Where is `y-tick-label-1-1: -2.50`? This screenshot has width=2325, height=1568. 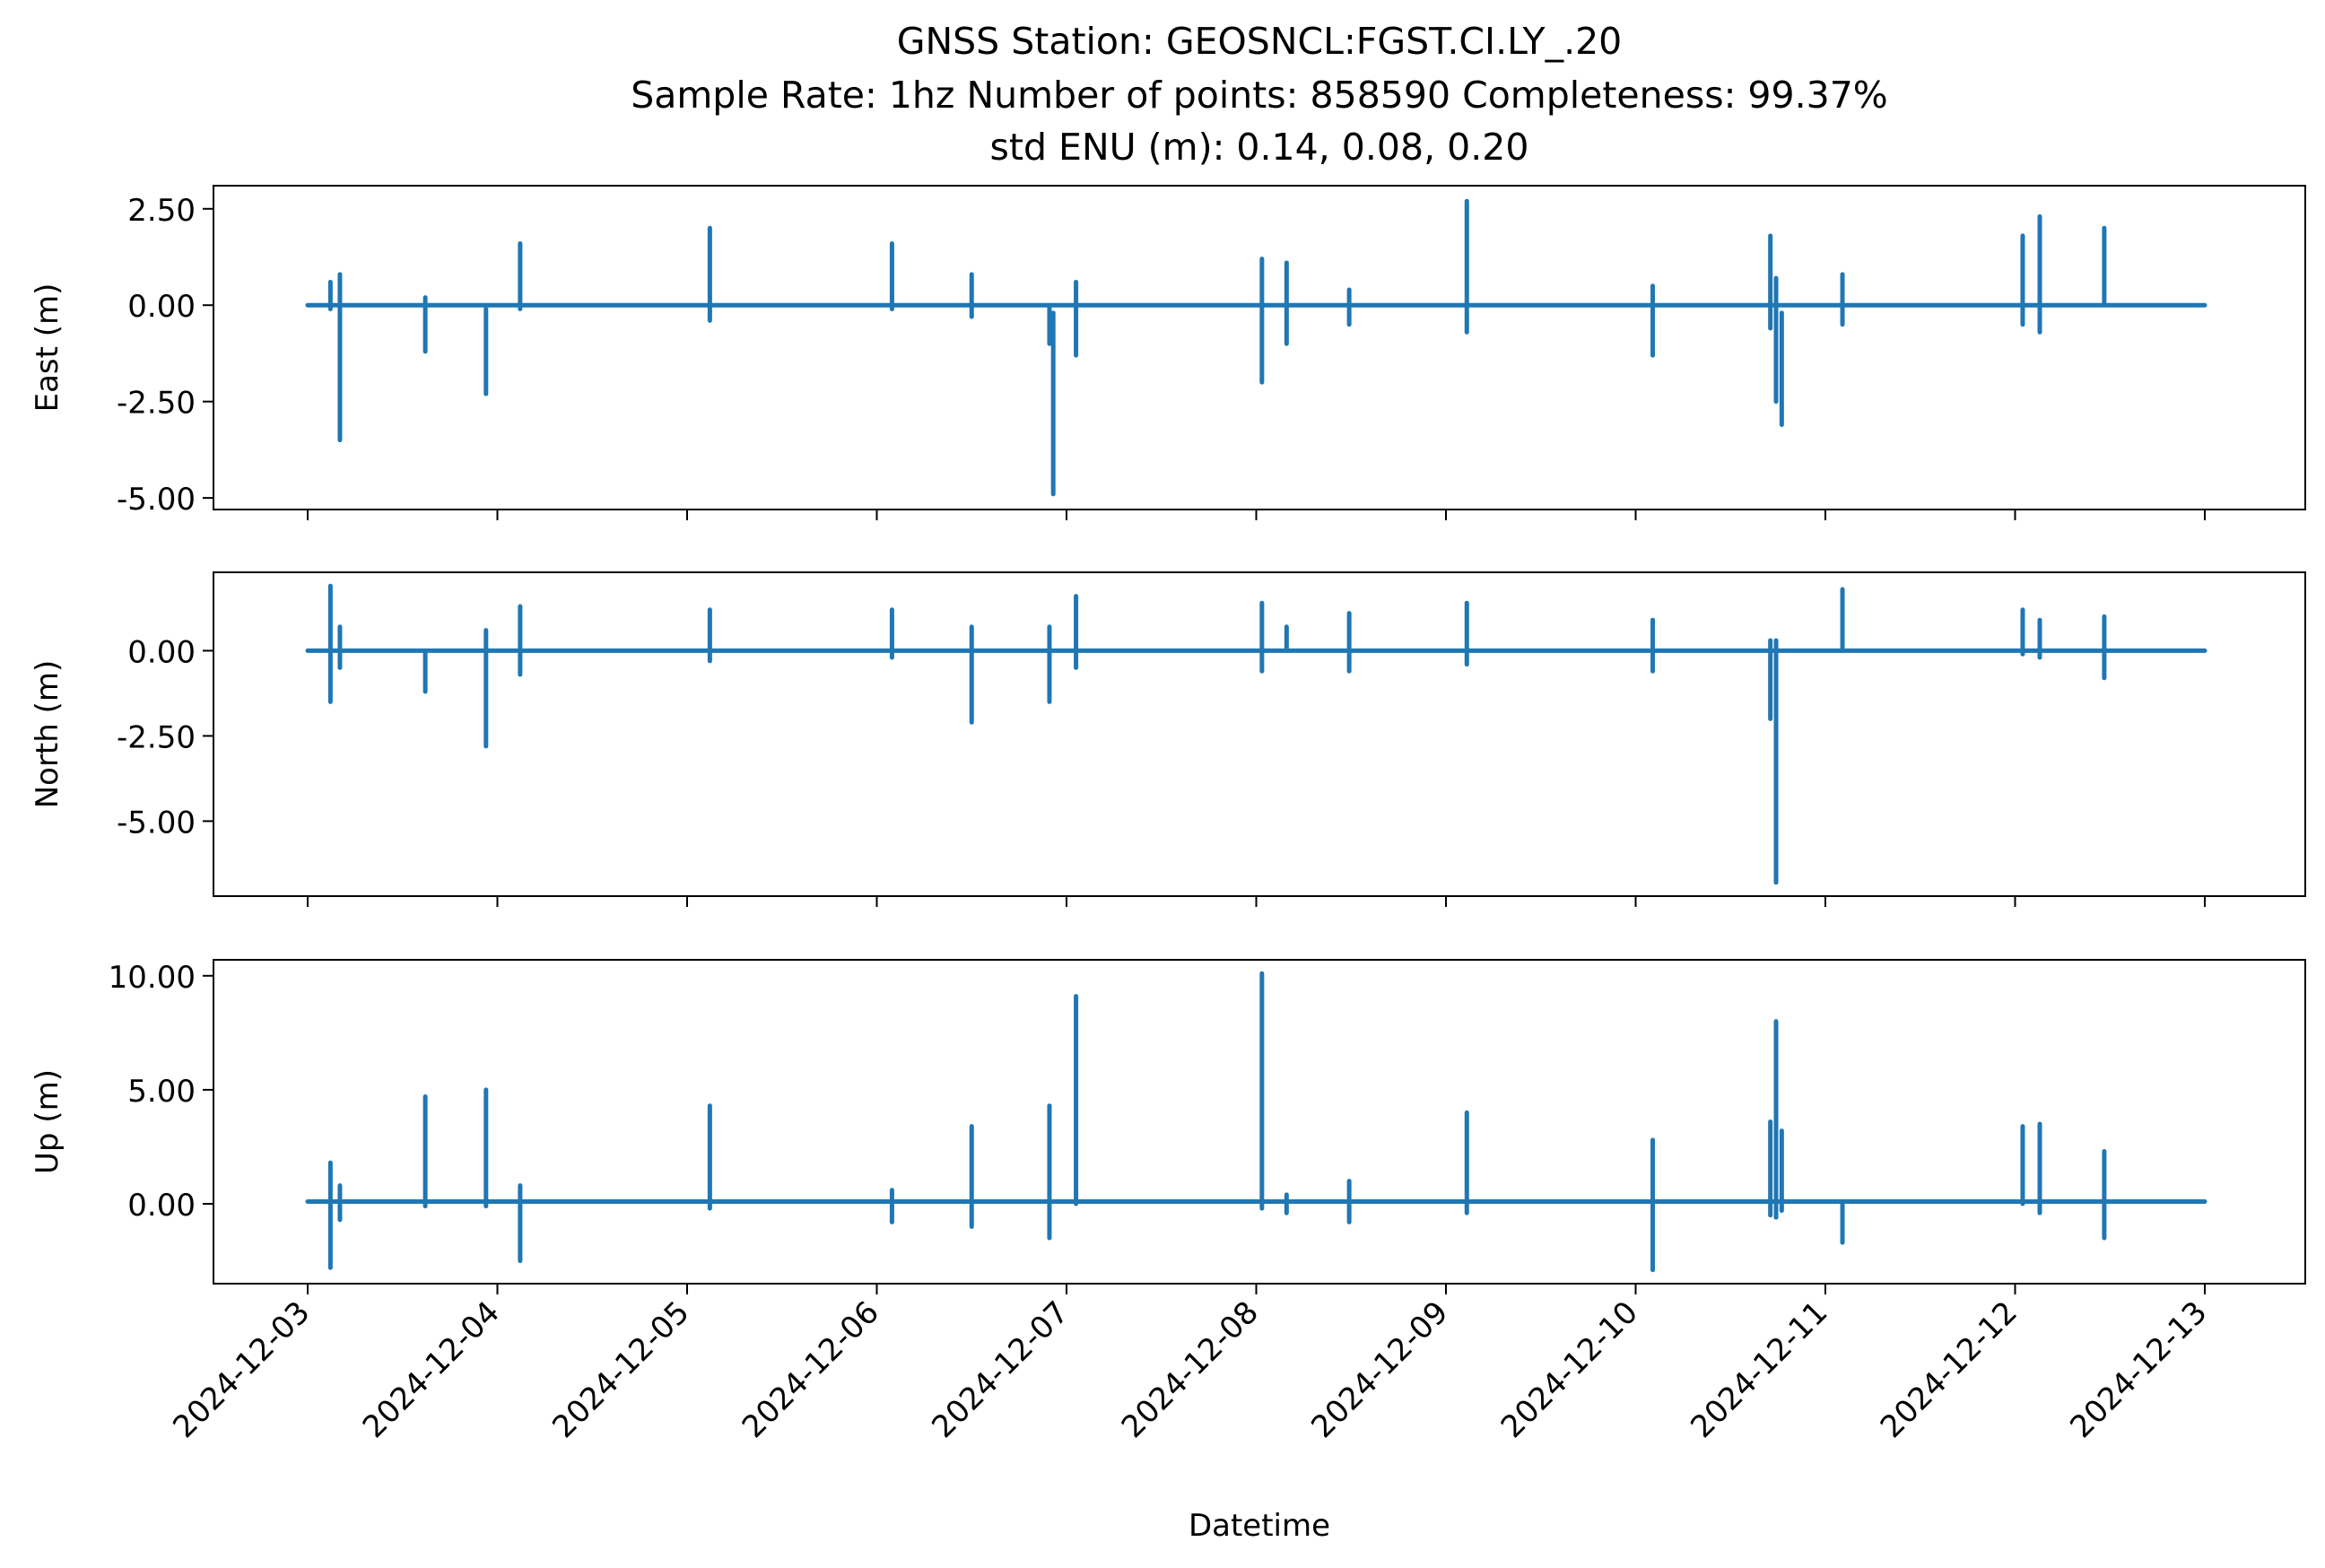
y-tick-label-1-1: -2.50 is located at coordinates (156, 737).